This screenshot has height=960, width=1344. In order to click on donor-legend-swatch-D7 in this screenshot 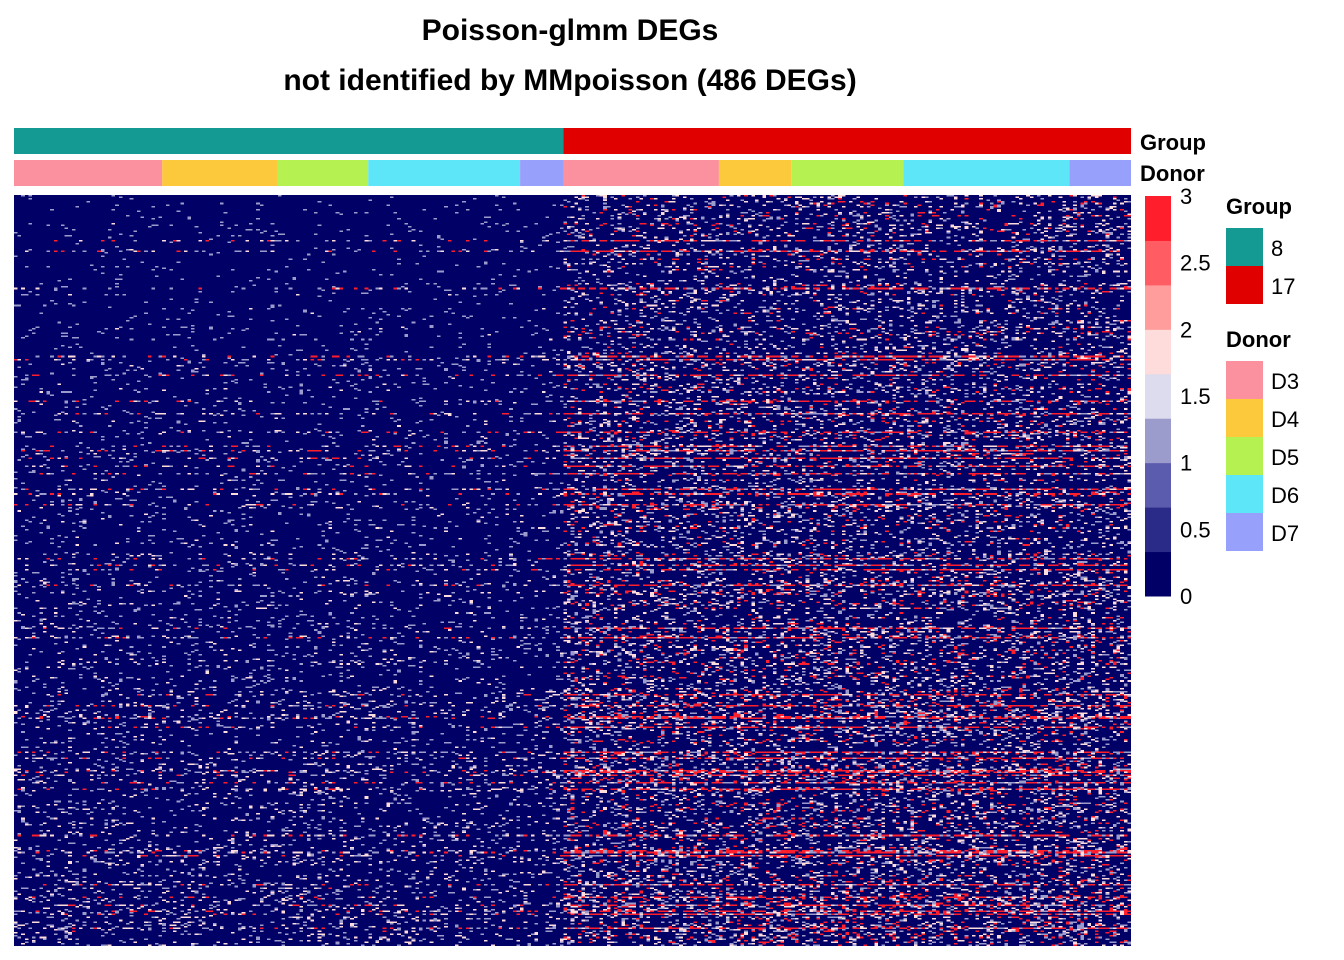, I will do `click(1244, 532)`.